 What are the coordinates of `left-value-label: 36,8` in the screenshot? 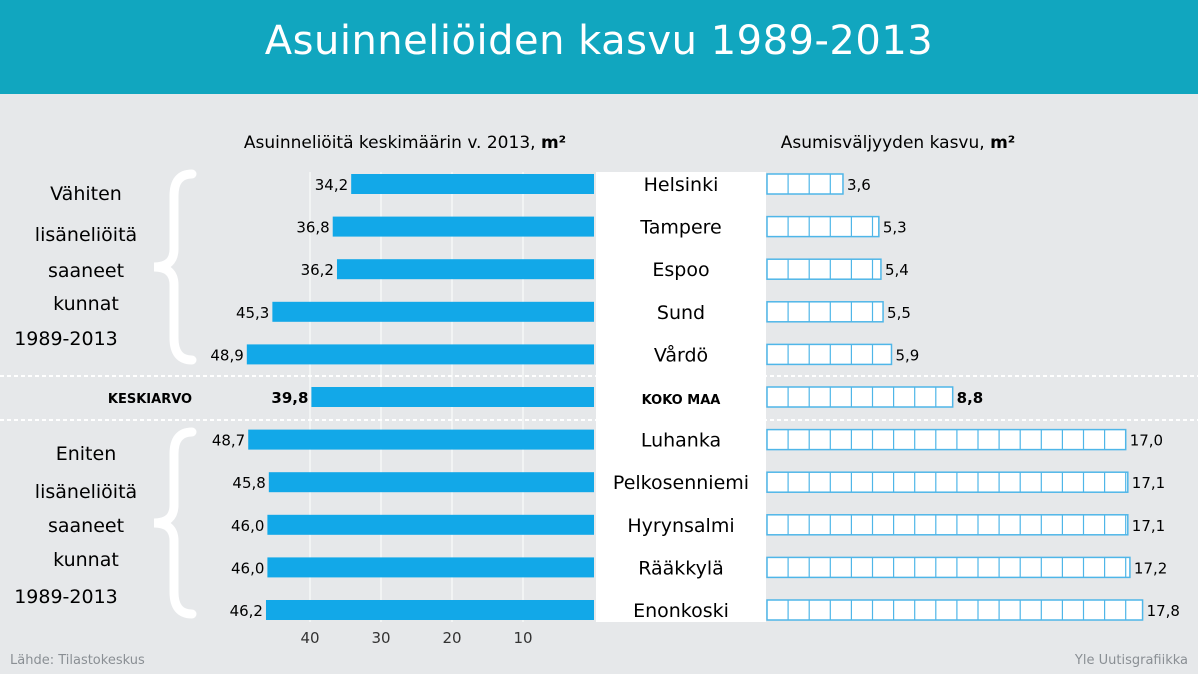 It's located at (312, 228).